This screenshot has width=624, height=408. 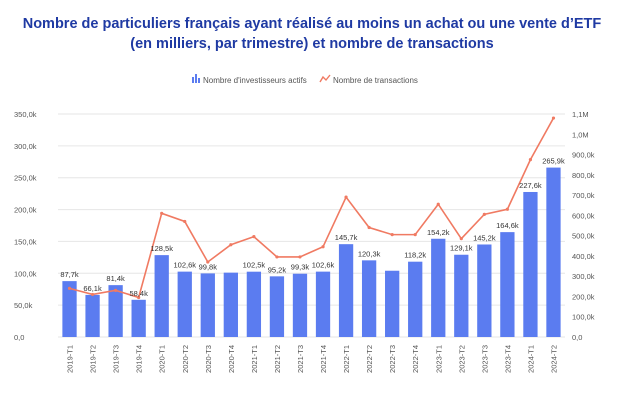 What do you see at coordinates (346, 237) in the screenshot?
I see `bar-data-label: 145,7k` at bounding box center [346, 237].